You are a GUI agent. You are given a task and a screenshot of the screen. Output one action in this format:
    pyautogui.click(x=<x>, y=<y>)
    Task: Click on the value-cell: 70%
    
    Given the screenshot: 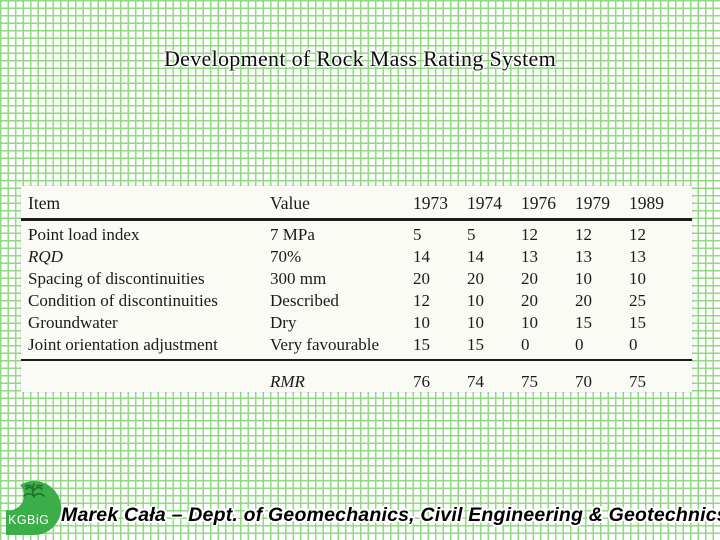 What is the action you would take?
    pyautogui.click(x=286, y=256)
    